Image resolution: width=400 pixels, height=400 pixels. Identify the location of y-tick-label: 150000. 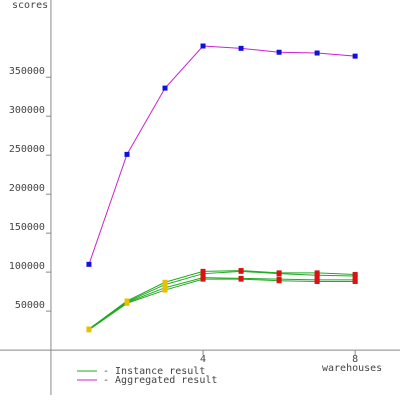
(27, 227).